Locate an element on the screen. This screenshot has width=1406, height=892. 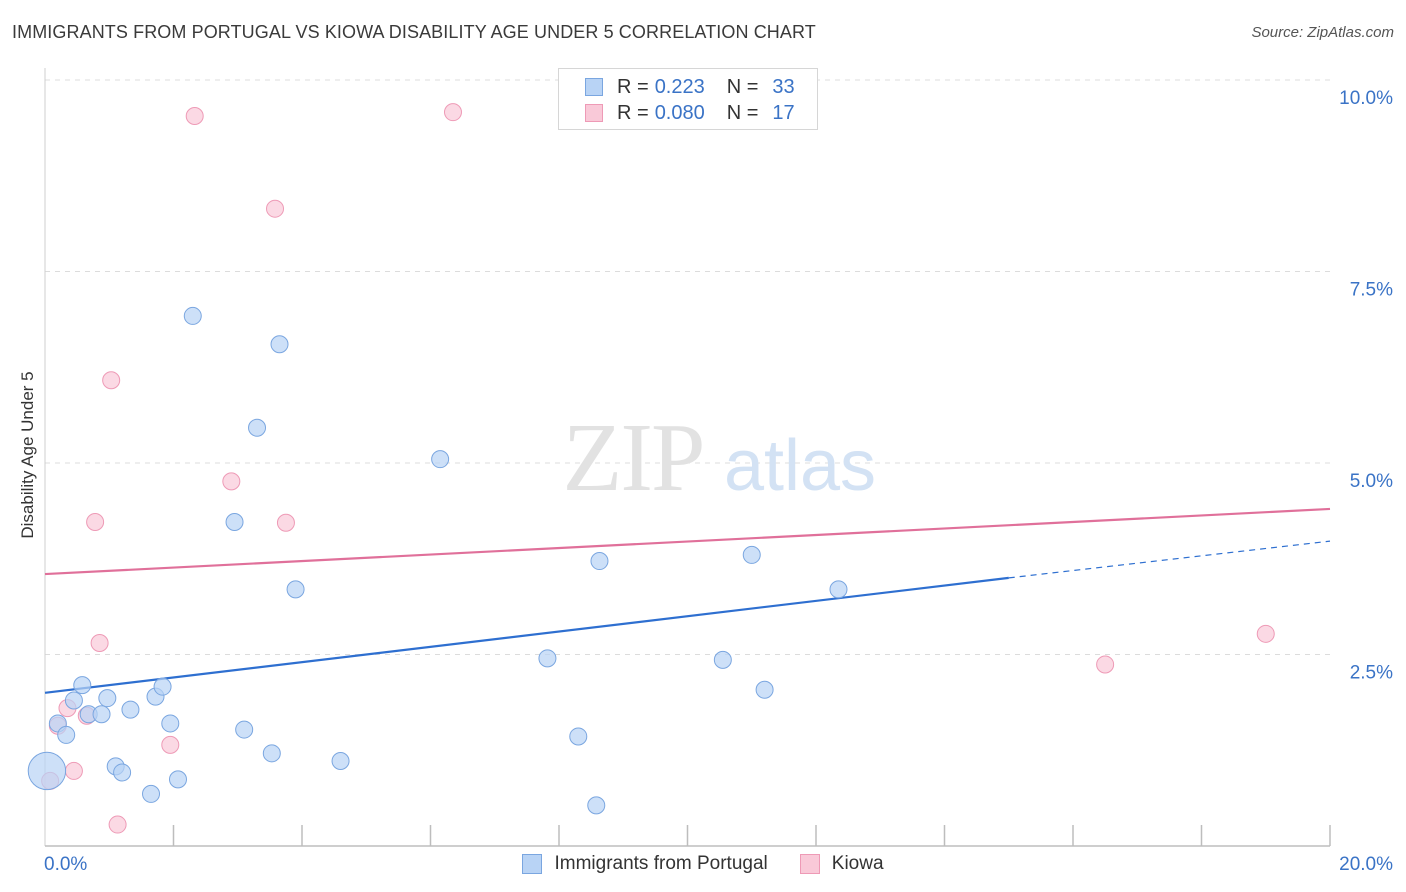
x-tick-label: 0.0% is located at coordinates (65, 864).